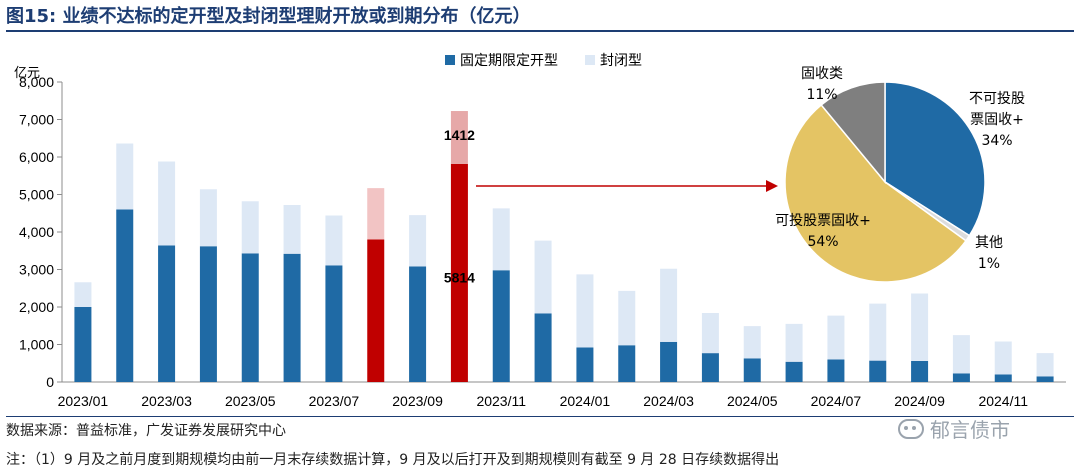 The image size is (1080, 474). I want to click on x-tick-label: 2024/11, so click(1003, 401).